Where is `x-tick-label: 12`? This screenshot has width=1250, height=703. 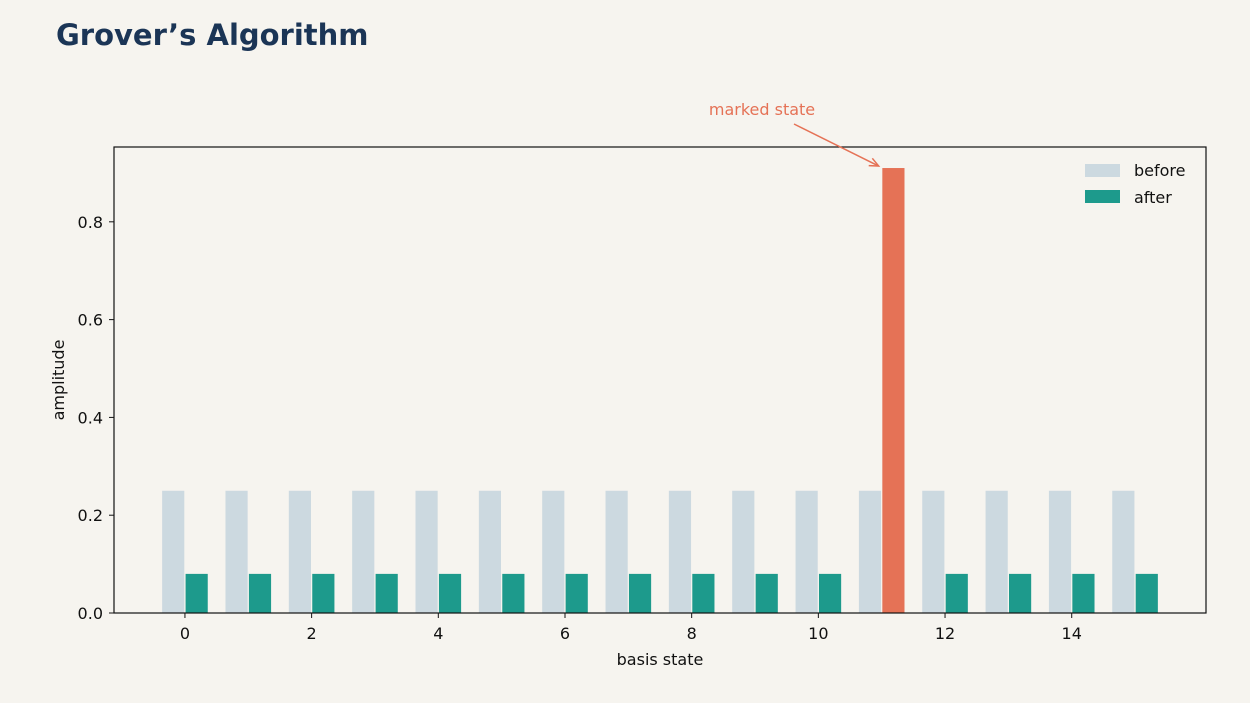
x-tick-label: 12 is located at coordinates (945, 633).